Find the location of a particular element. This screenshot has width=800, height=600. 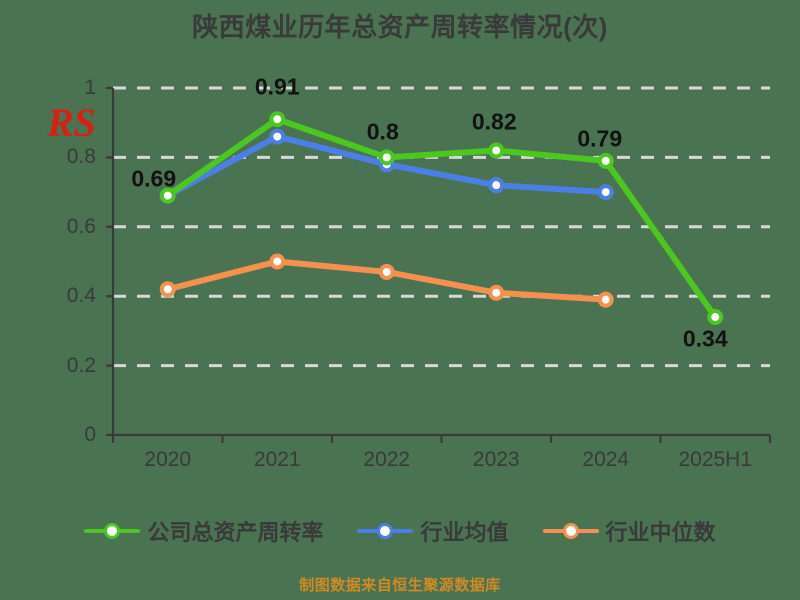

legend-label: 行业均值 is located at coordinates (464, 532).